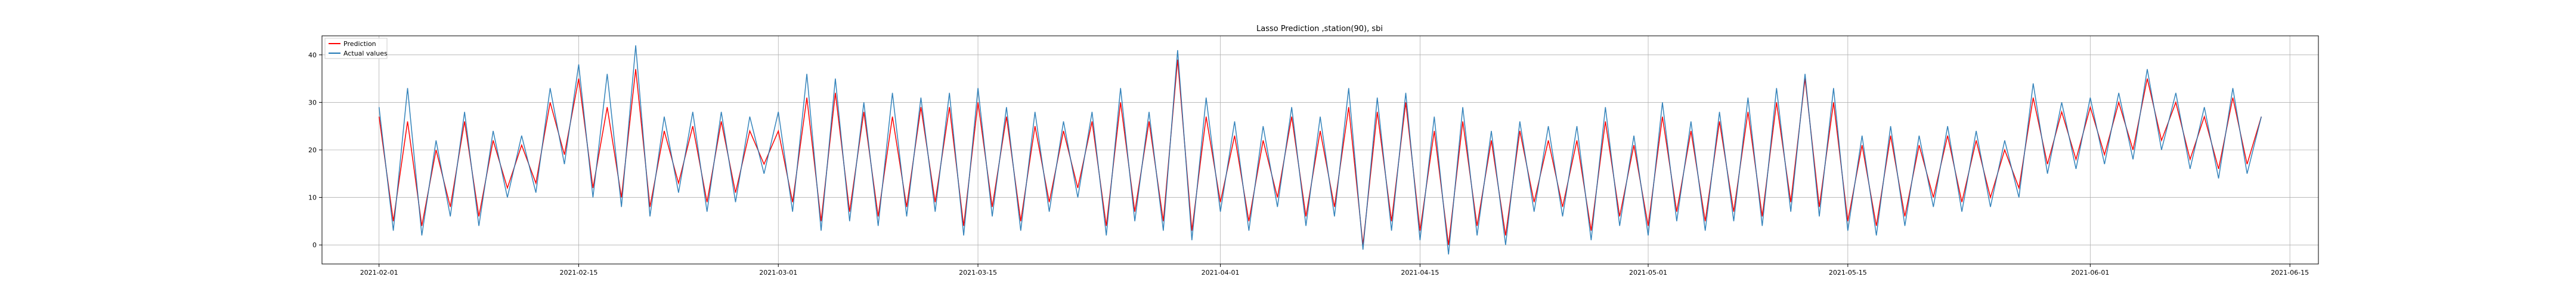  What do you see at coordinates (1320, 28) in the screenshot?
I see `chart-title: Lasso Prediction ,station(90), sbi` at bounding box center [1320, 28].